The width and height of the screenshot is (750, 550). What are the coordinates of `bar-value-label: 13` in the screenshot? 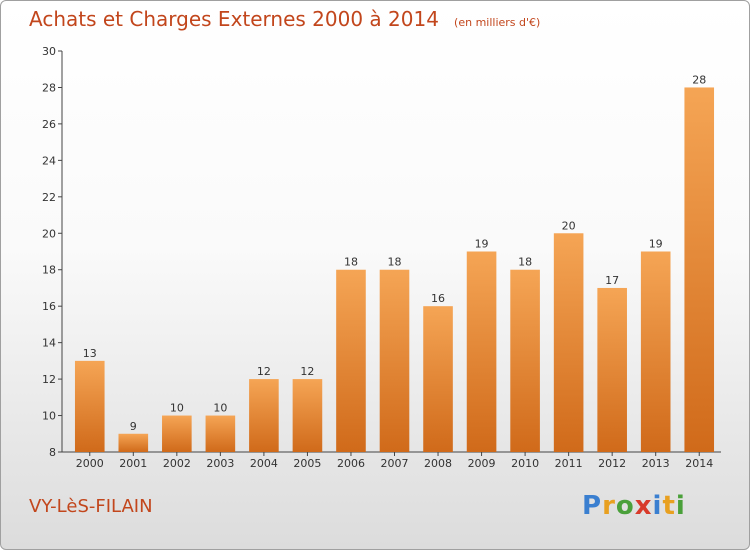 It's located at (90, 353).